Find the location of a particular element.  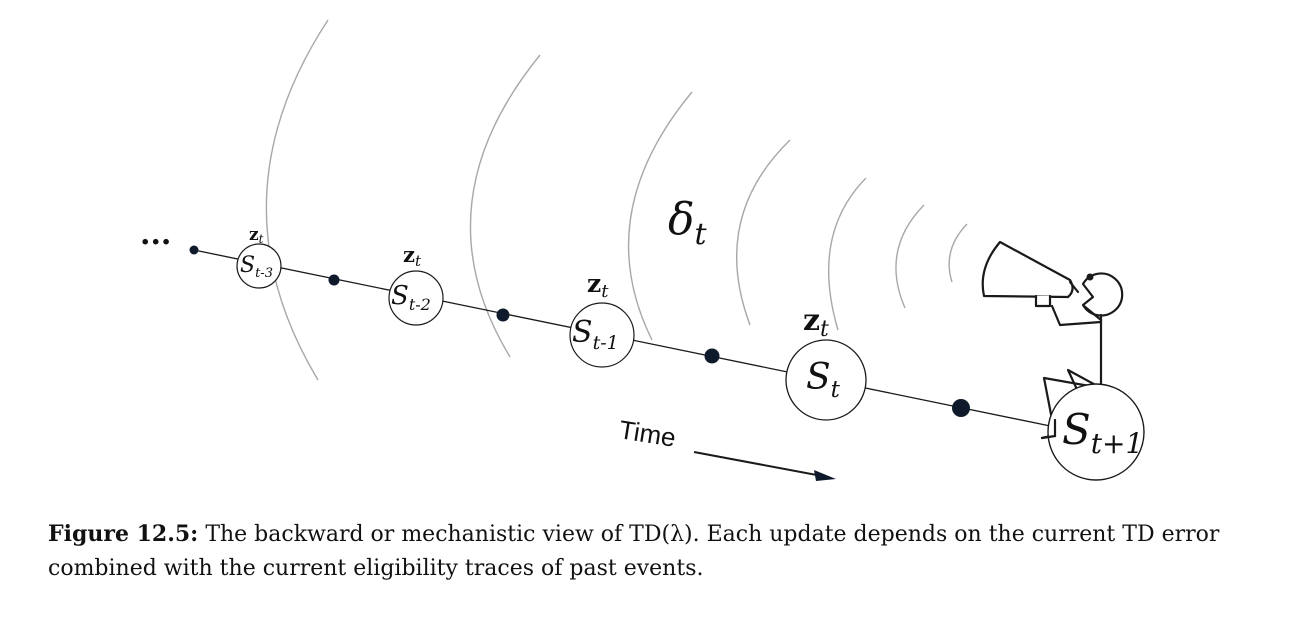

svg-text: St-1 is located at coordinates (595, 334).